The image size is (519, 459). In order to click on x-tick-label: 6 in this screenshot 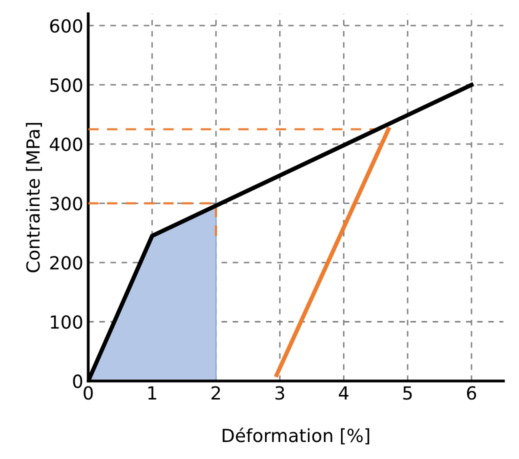, I will do `click(471, 393)`.